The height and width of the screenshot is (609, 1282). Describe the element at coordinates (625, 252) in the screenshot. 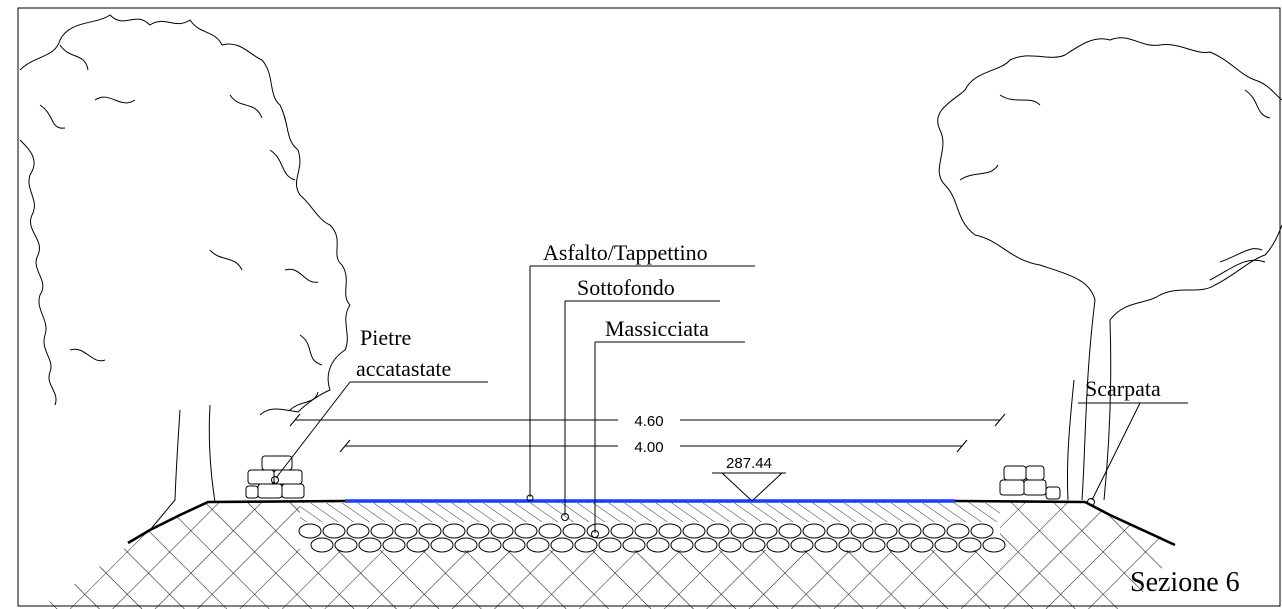

I see `label-asfalto: Asfalto/Tappettino` at that location.